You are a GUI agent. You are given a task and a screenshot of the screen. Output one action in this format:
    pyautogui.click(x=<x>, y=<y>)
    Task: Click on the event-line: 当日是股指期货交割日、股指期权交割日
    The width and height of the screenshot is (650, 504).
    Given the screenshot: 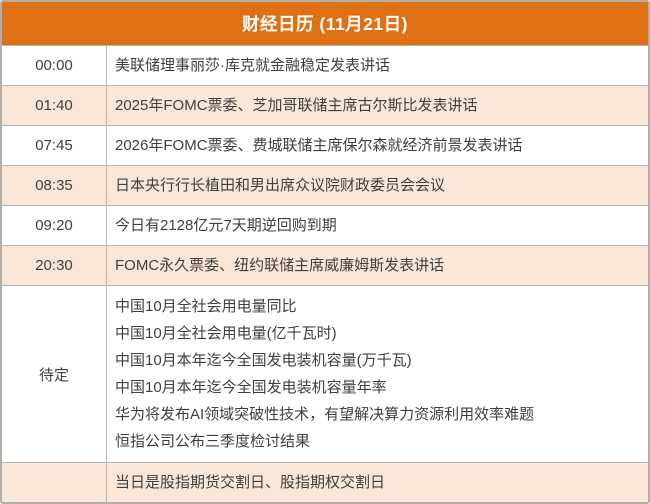 What is the action you would take?
    pyautogui.click(x=250, y=482)
    